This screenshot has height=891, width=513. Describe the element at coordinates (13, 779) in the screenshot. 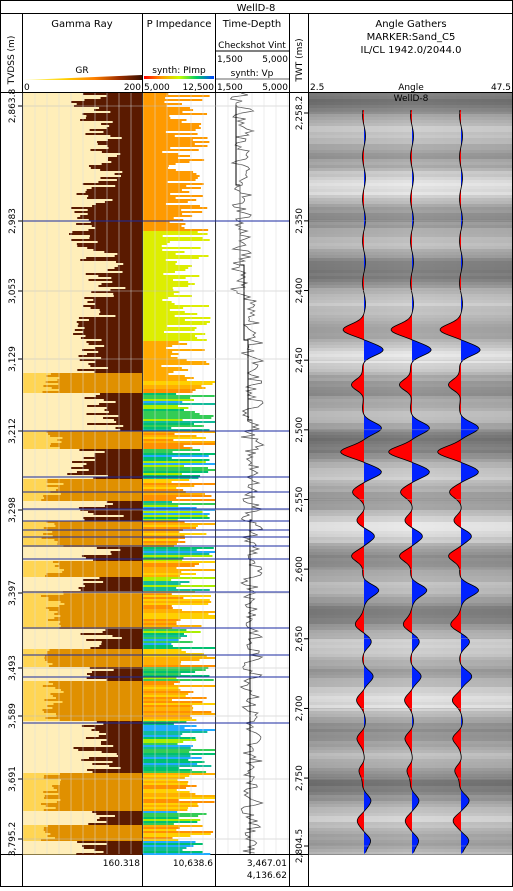

I see `depth-tick-label: 3,691` at that location.